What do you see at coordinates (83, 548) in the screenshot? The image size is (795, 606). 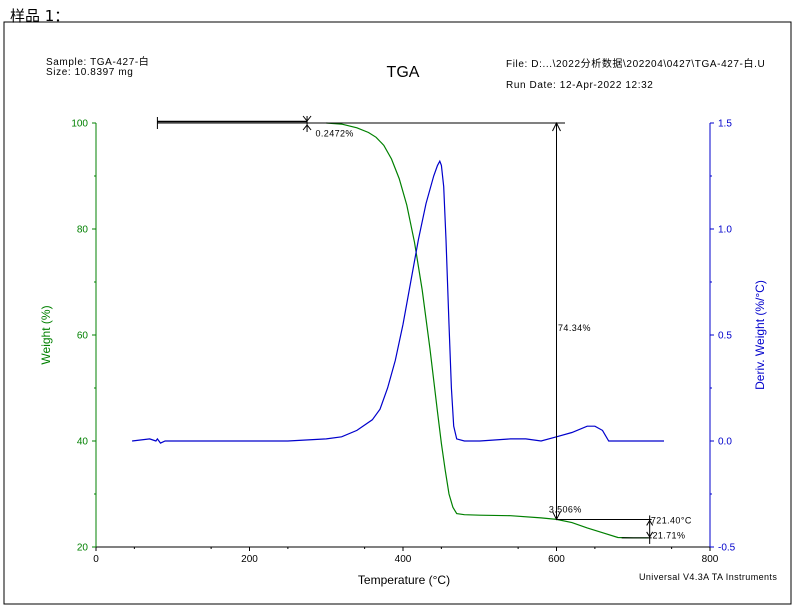 I see `y-tick-label: 20` at bounding box center [83, 548].